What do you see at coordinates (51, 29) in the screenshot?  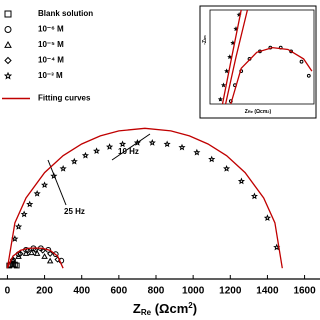 I see `legend-label: 10⁻⁶ M` at bounding box center [51, 29].